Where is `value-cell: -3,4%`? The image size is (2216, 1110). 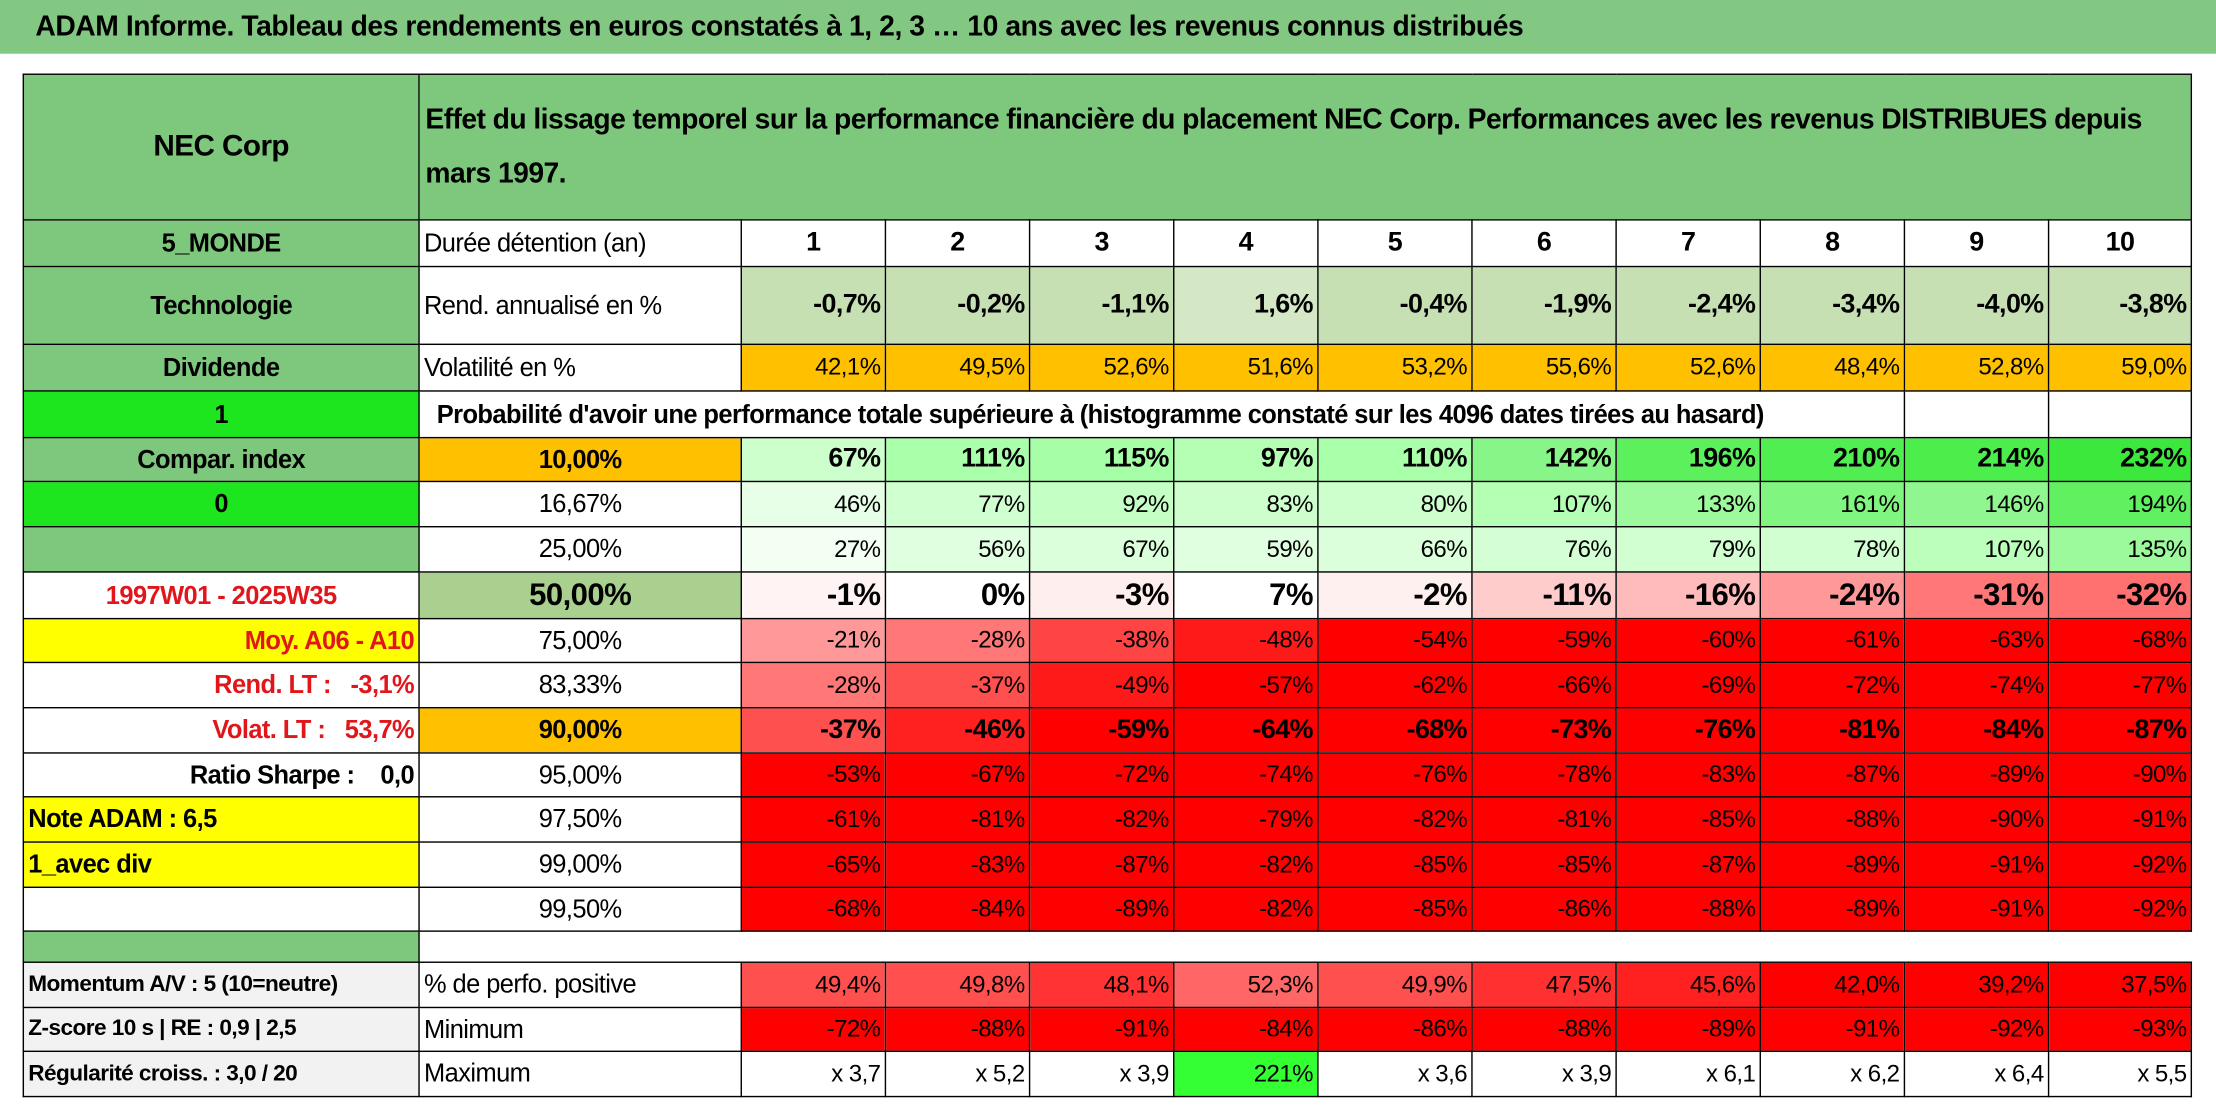 value-cell: -3,4% is located at coordinates (1832, 305).